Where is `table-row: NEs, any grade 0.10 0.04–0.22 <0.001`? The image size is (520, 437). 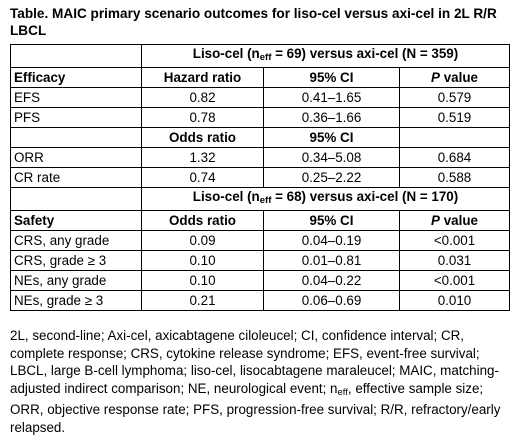 table-row: NEs, any grade 0.10 0.04–0.22 <0.001 is located at coordinates (260, 280).